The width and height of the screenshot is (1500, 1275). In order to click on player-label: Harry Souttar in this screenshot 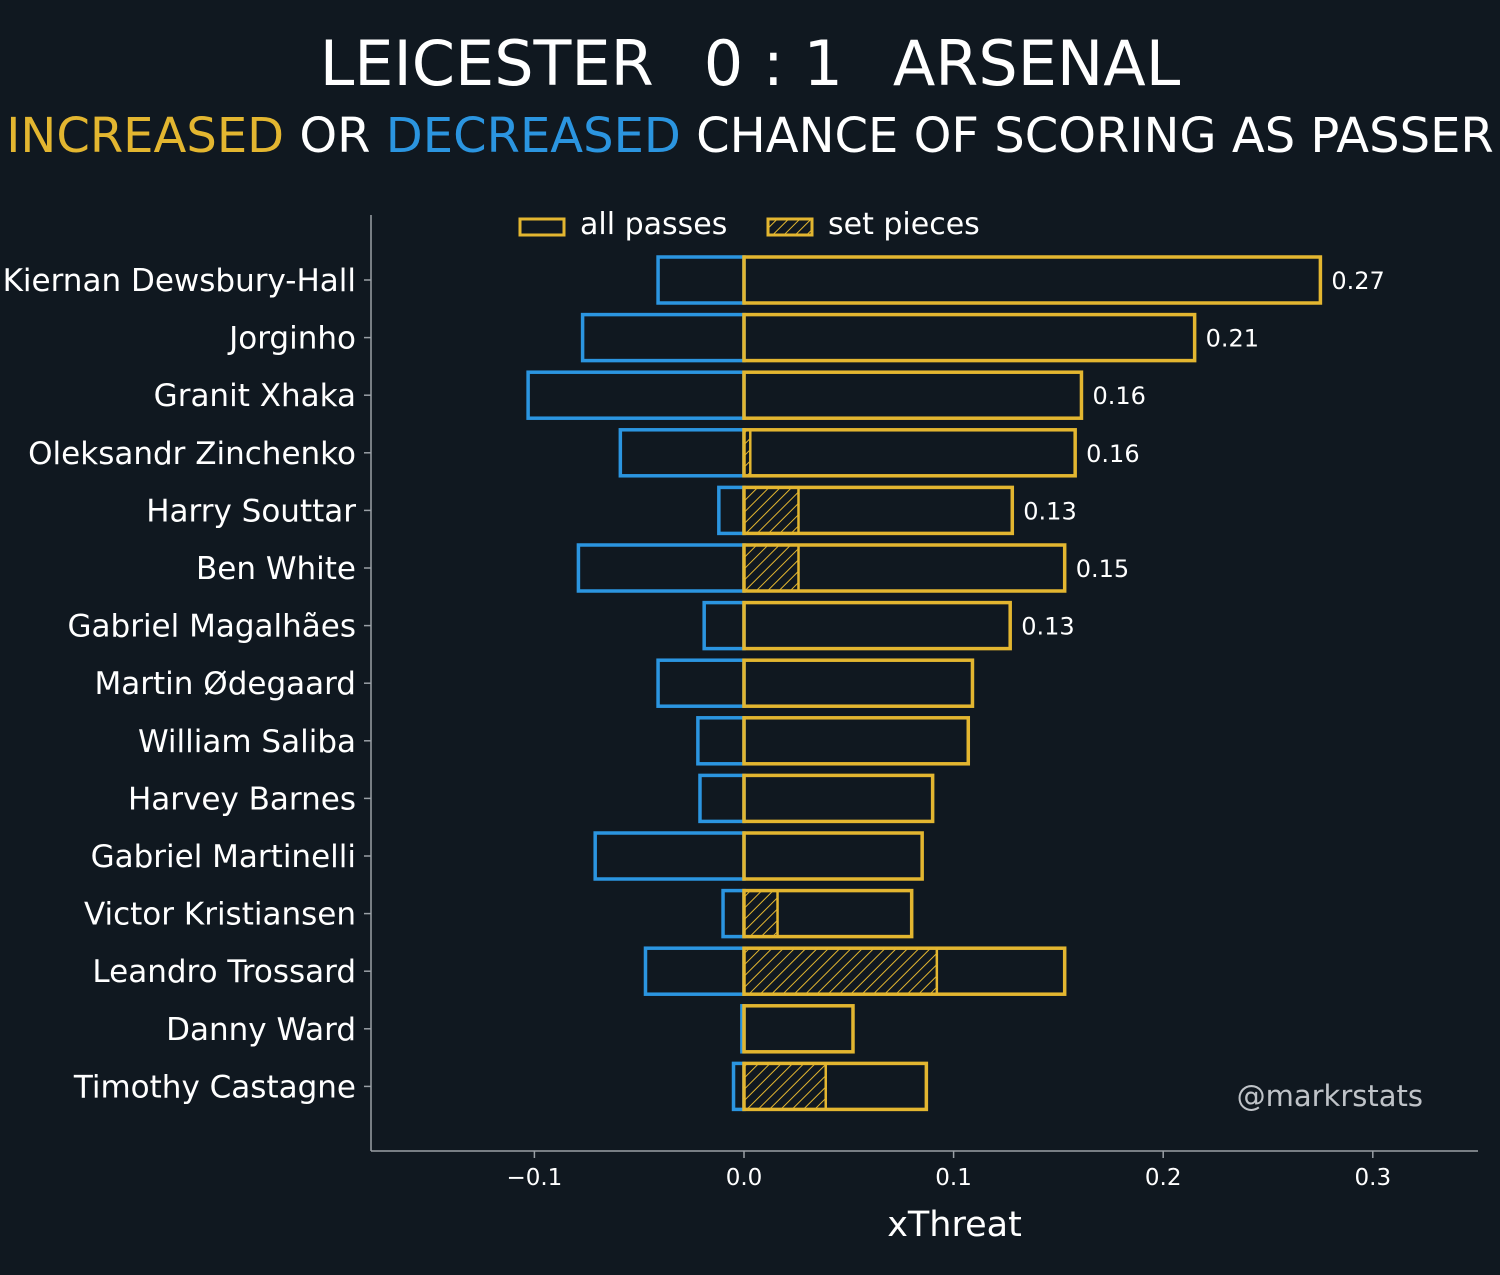, I will do `click(251, 511)`.